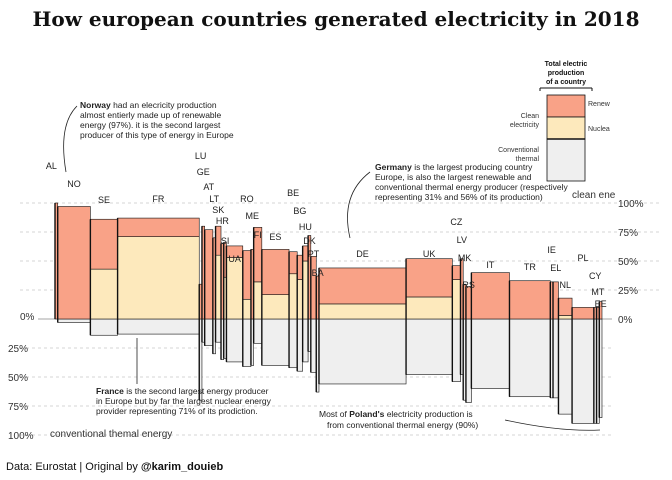 The height and width of the screenshot is (480, 672). I want to click on country-label: RS, so click(468, 285).